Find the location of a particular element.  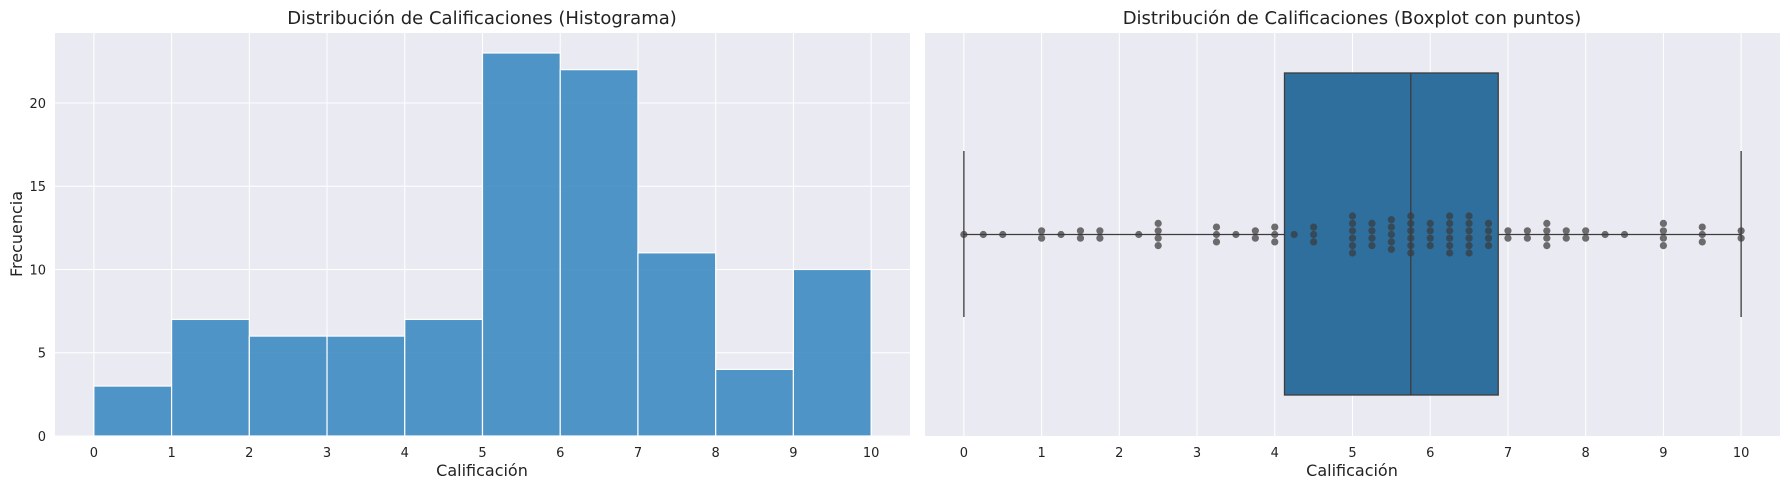

boxplot-x-tick-label: 0 is located at coordinates (964, 453).